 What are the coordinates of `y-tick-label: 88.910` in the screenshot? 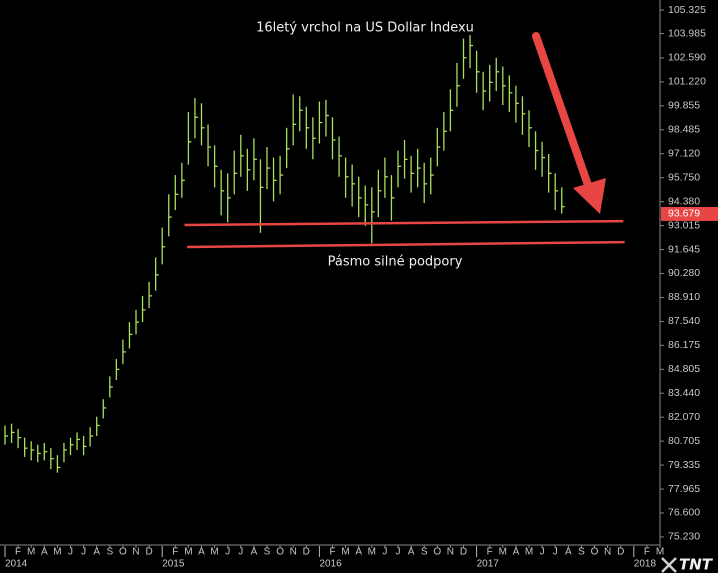 It's located at (684, 297).